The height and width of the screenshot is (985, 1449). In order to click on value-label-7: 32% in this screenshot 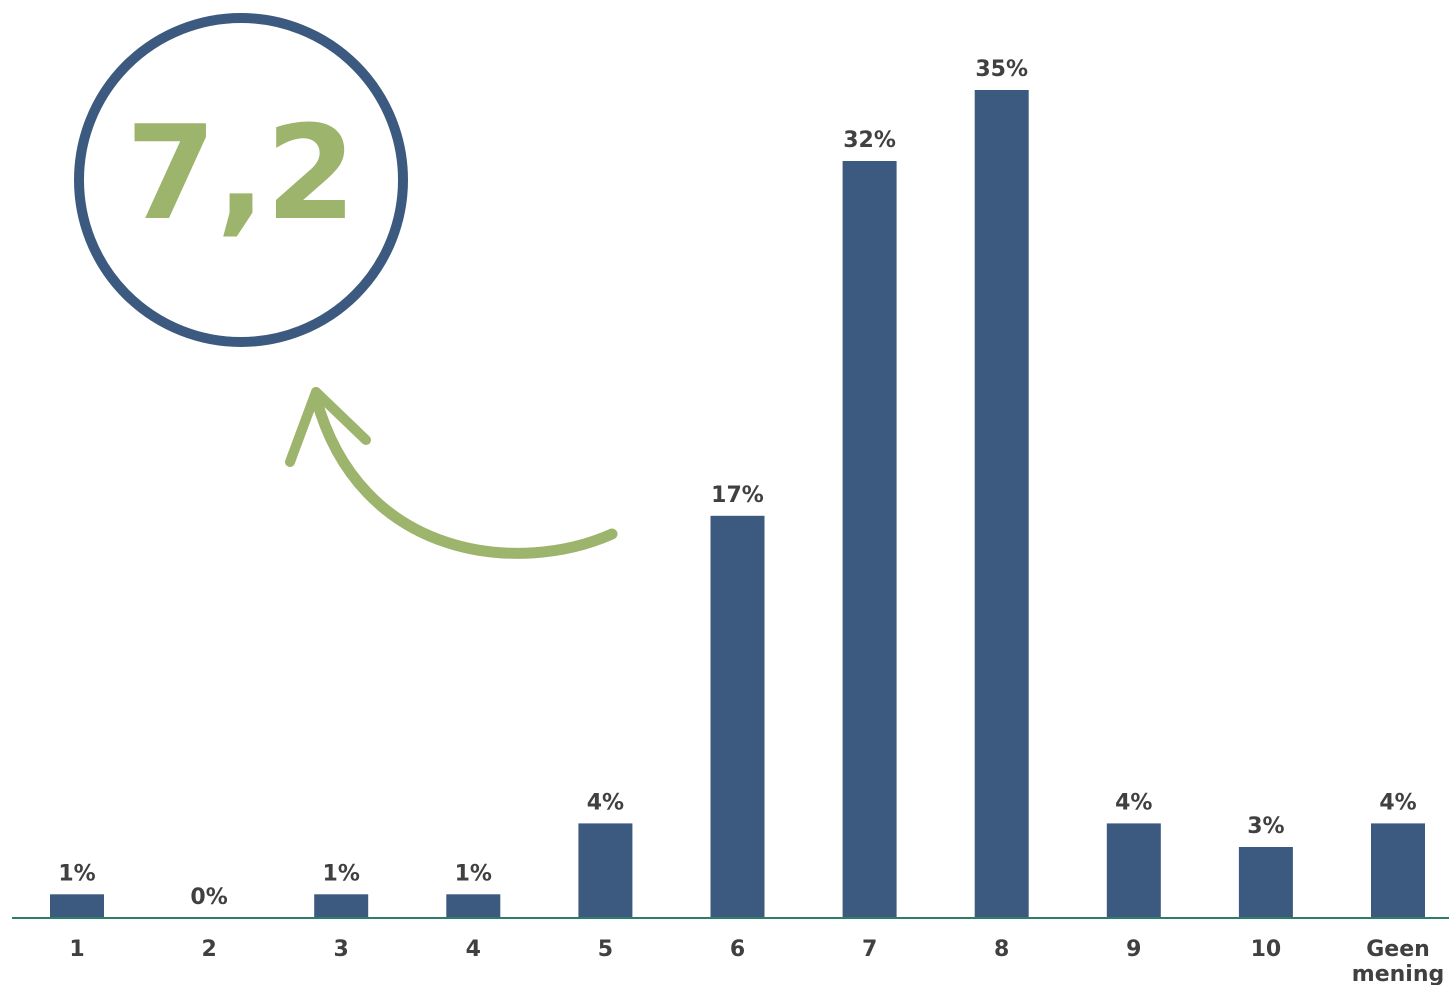, I will do `click(869, 140)`.